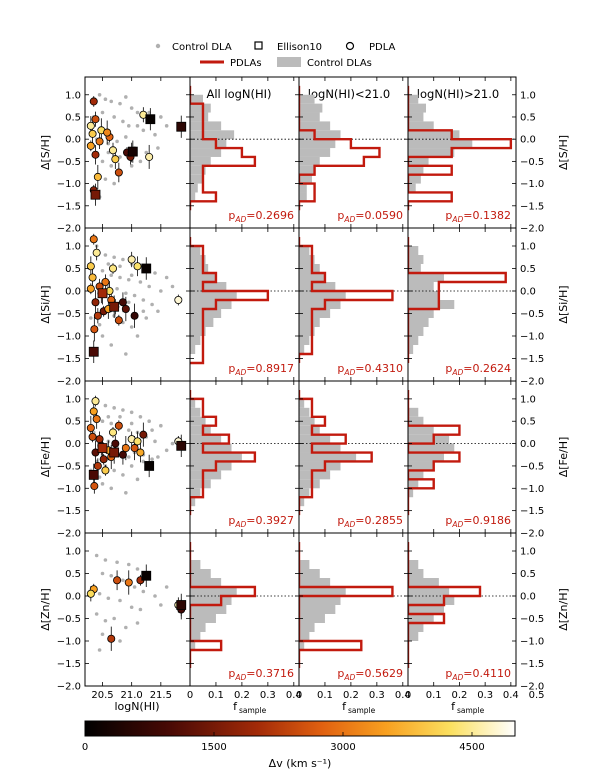 This screenshot has height=775, width=599. I want to click on y-tick-label-right: 0.0, so click(528, 597).